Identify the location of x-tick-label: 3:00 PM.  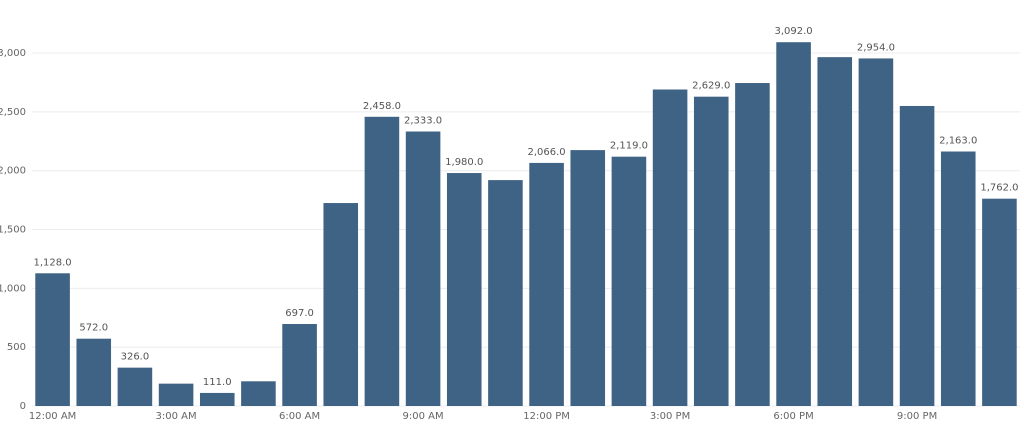
(670, 416).